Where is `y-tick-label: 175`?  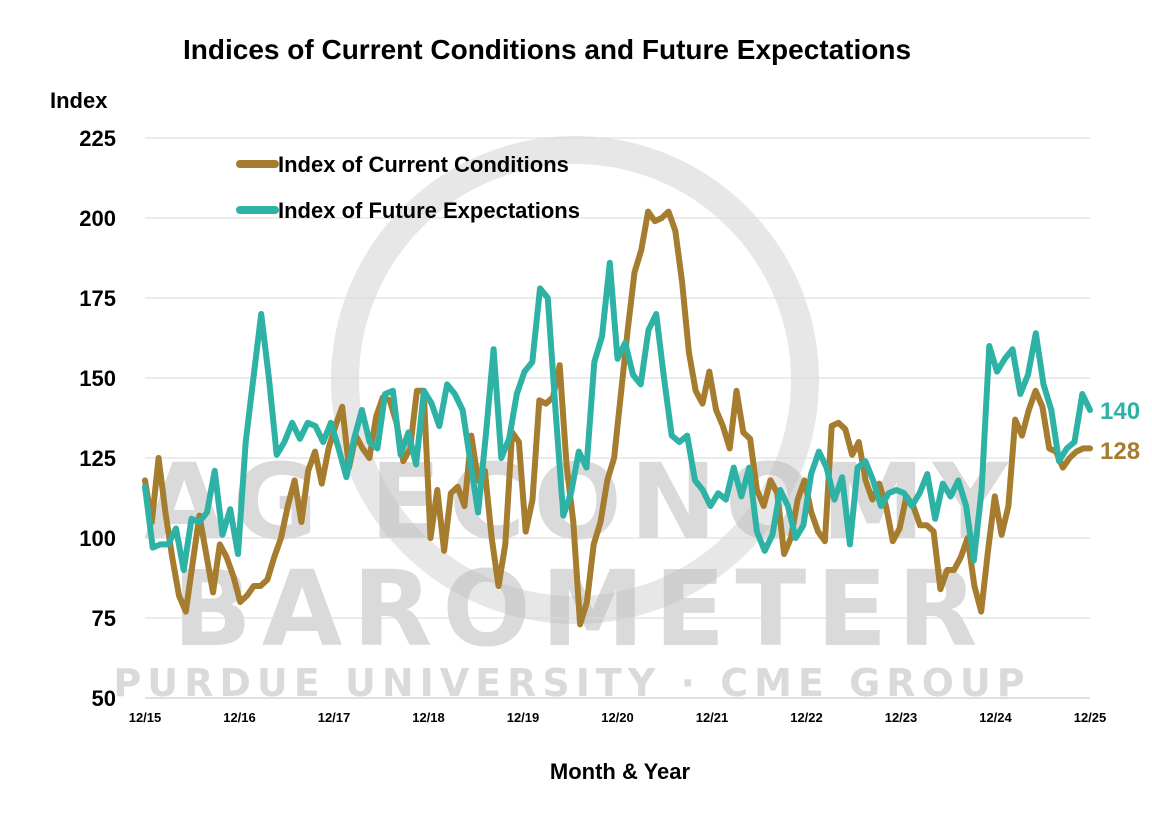 y-tick-label: 175 is located at coordinates (97, 298).